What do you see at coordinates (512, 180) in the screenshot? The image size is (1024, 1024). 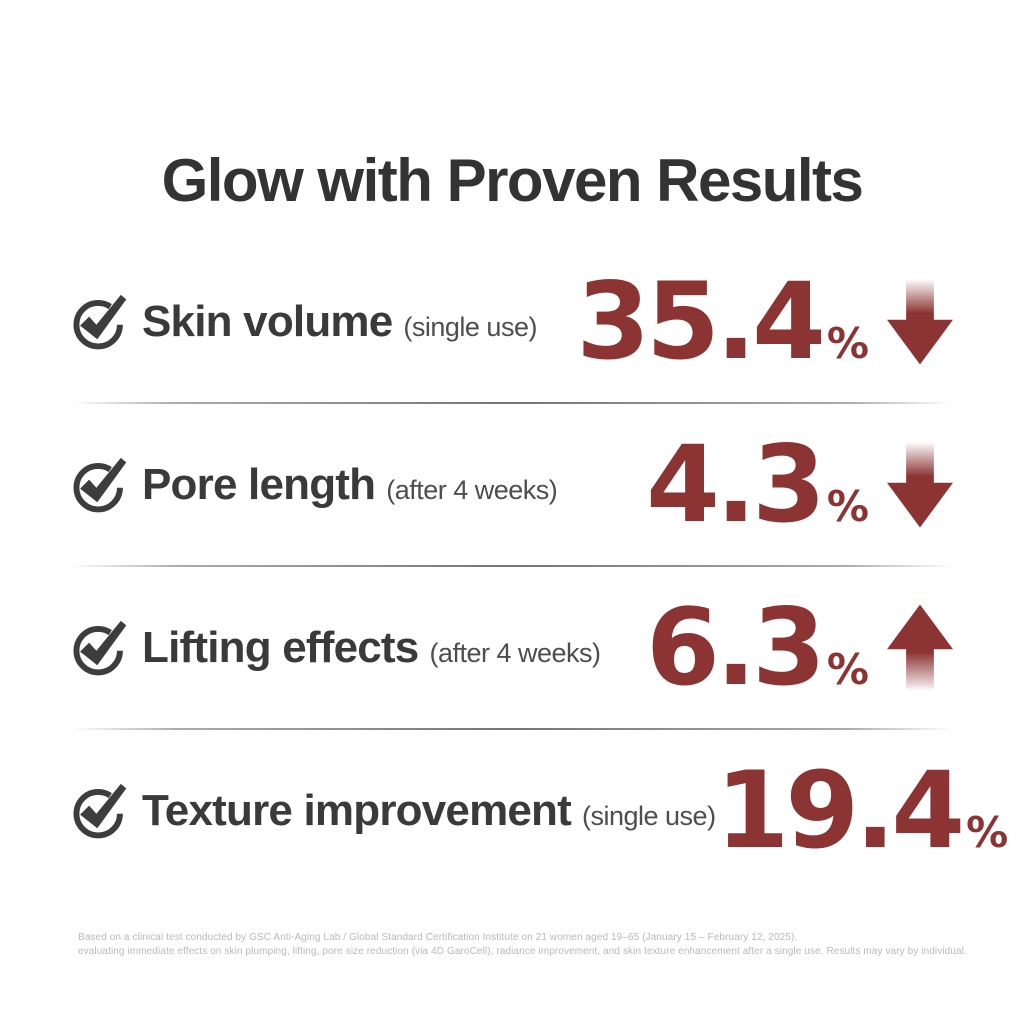 I see `page-title: Glow with Proven Results` at bounding box center [512, 180].